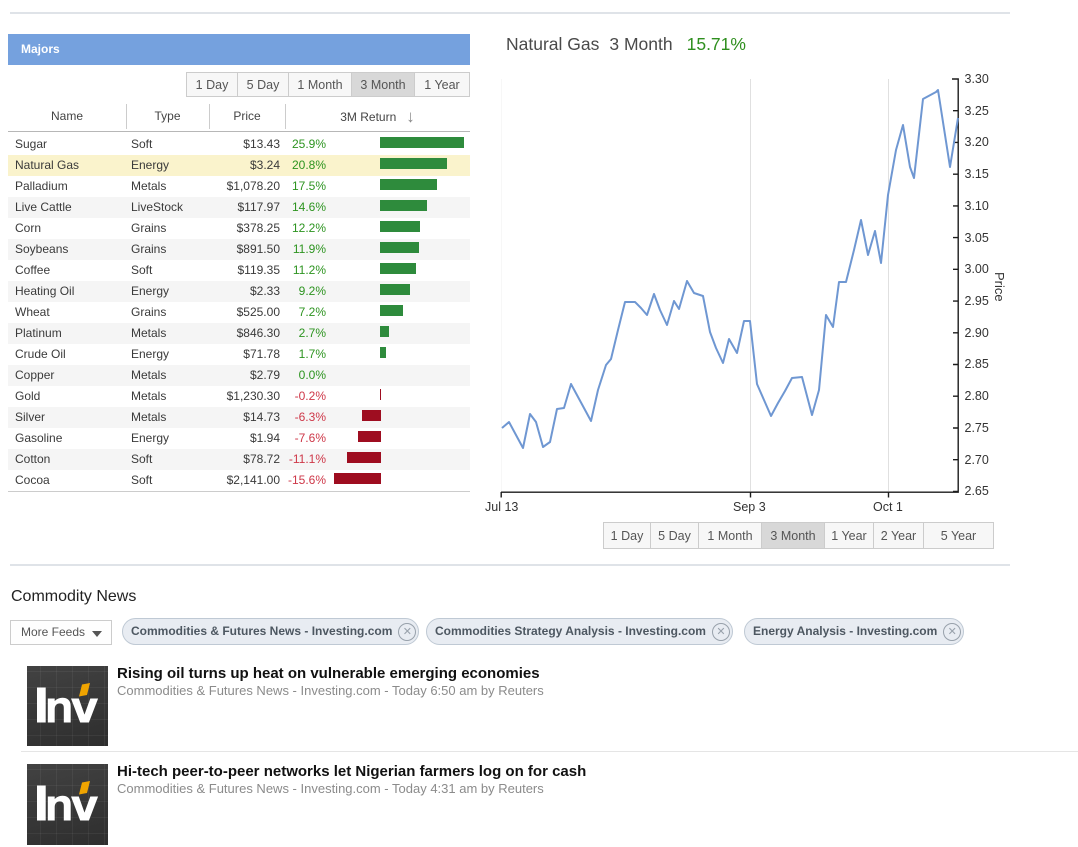 The height and width of the screenshot is (847, 1078). What do you see at coordinates (977, 301) in the screenshot?
I see `svg-text: 2.95` at bounding box center [977, 301].